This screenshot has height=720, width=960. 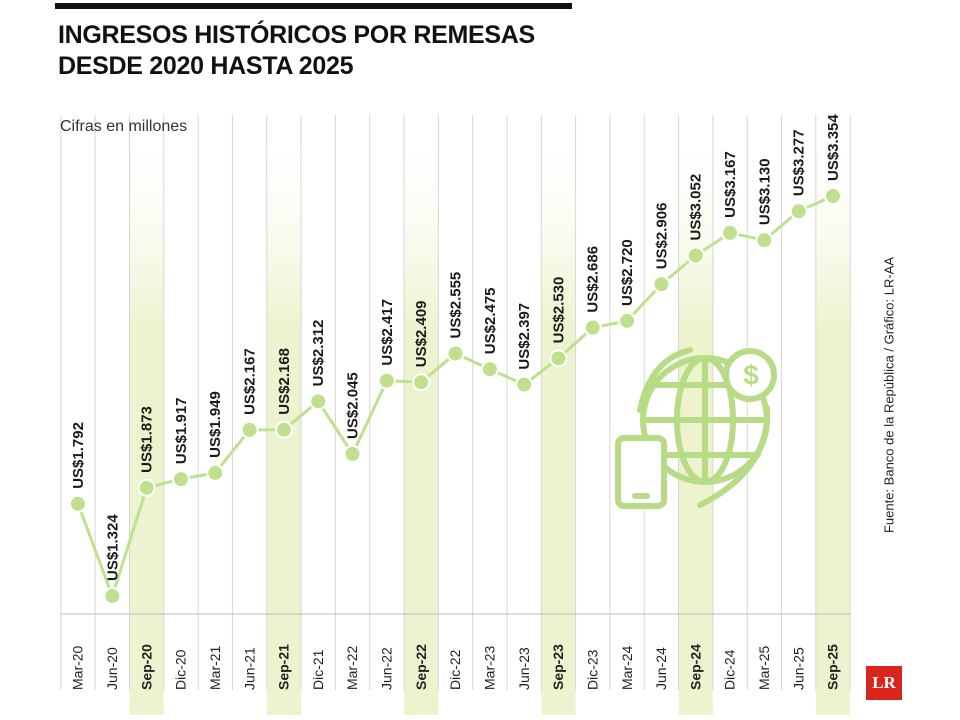 What do you see at coordinates (455, 305) in the screenshot?
I see `value-label: US$2.555` at bounding box center [455, 305].